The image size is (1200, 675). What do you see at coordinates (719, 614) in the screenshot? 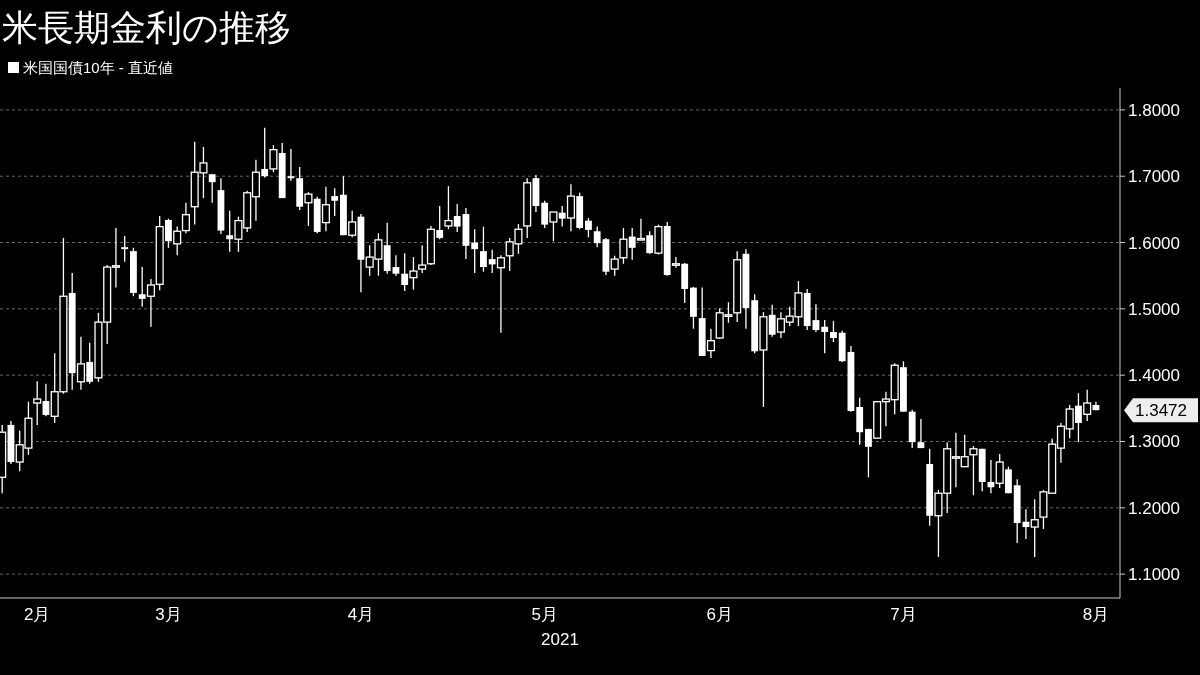
I see `x-tick-label: 6月` at bounding box center [719, 614].